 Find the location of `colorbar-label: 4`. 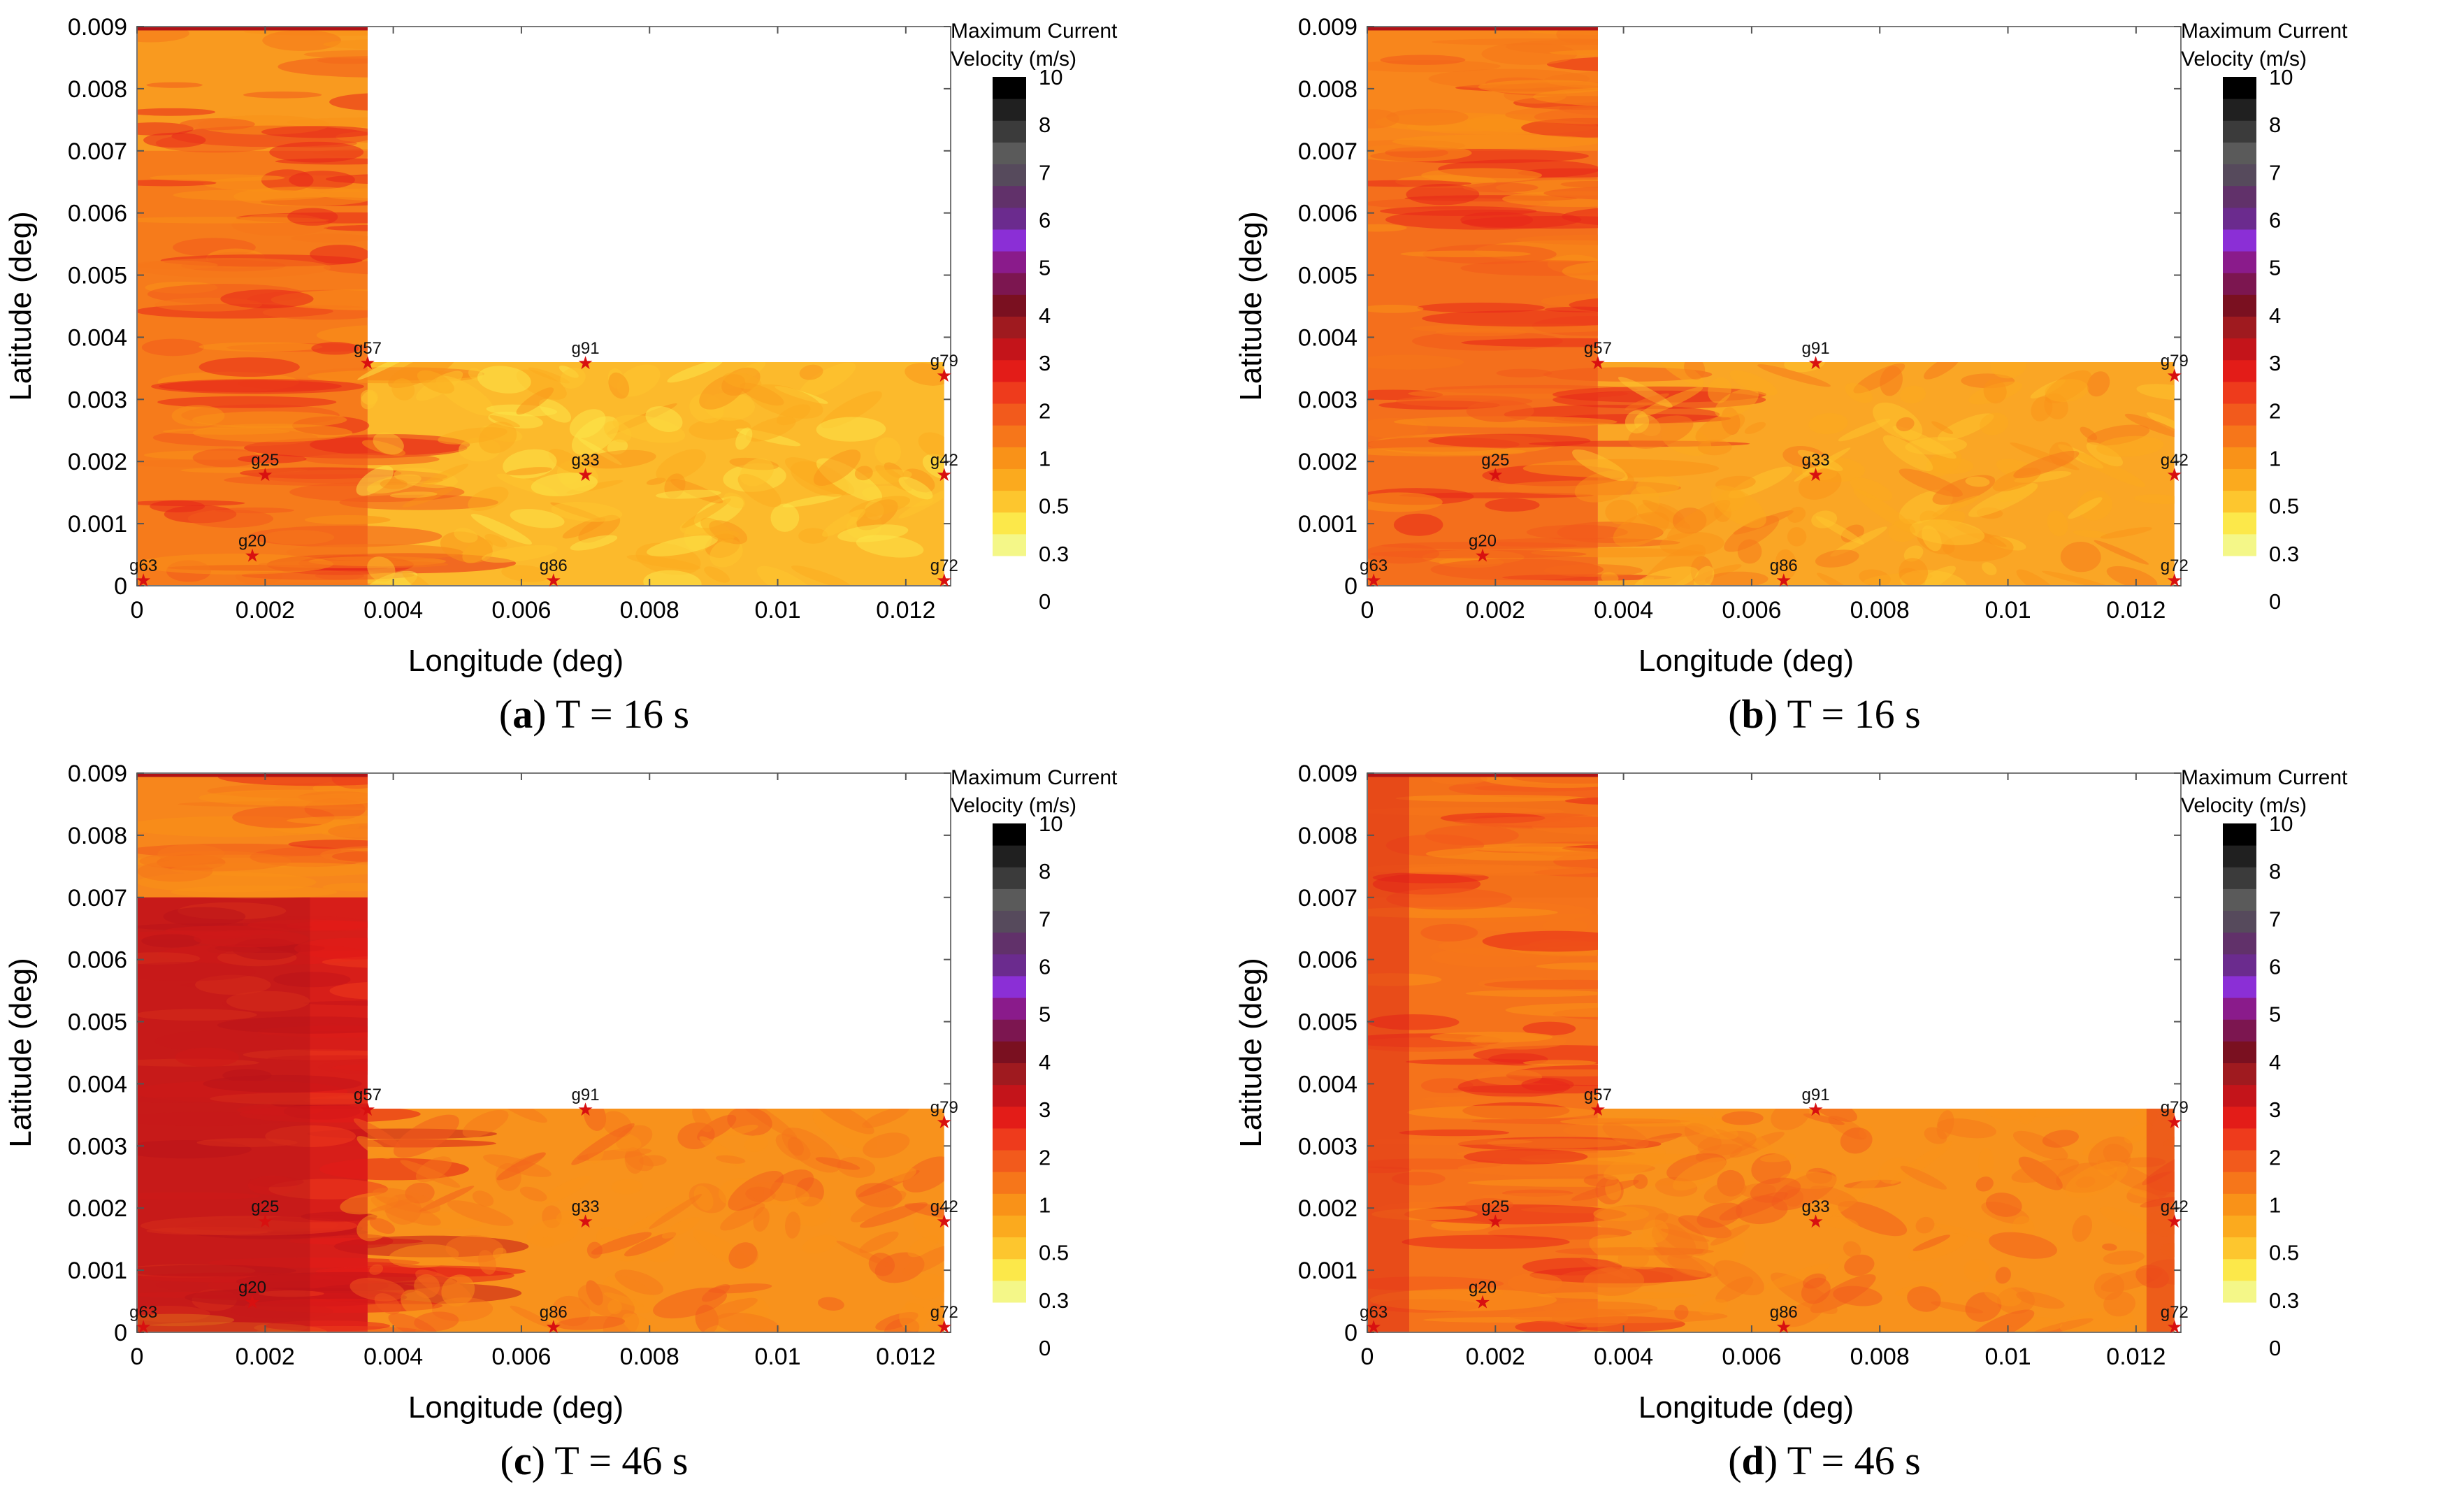

colorbar-label: 4 is located at coordinates (2275, 1062).